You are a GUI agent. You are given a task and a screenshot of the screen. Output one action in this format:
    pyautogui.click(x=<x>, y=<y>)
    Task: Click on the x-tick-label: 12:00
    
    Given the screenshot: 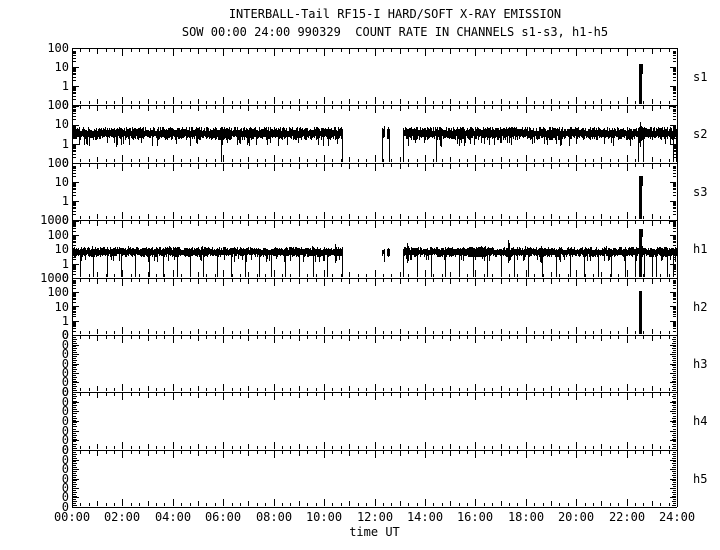 What is the action you would take?
    pyautogui.click(x=375, y=517)
    